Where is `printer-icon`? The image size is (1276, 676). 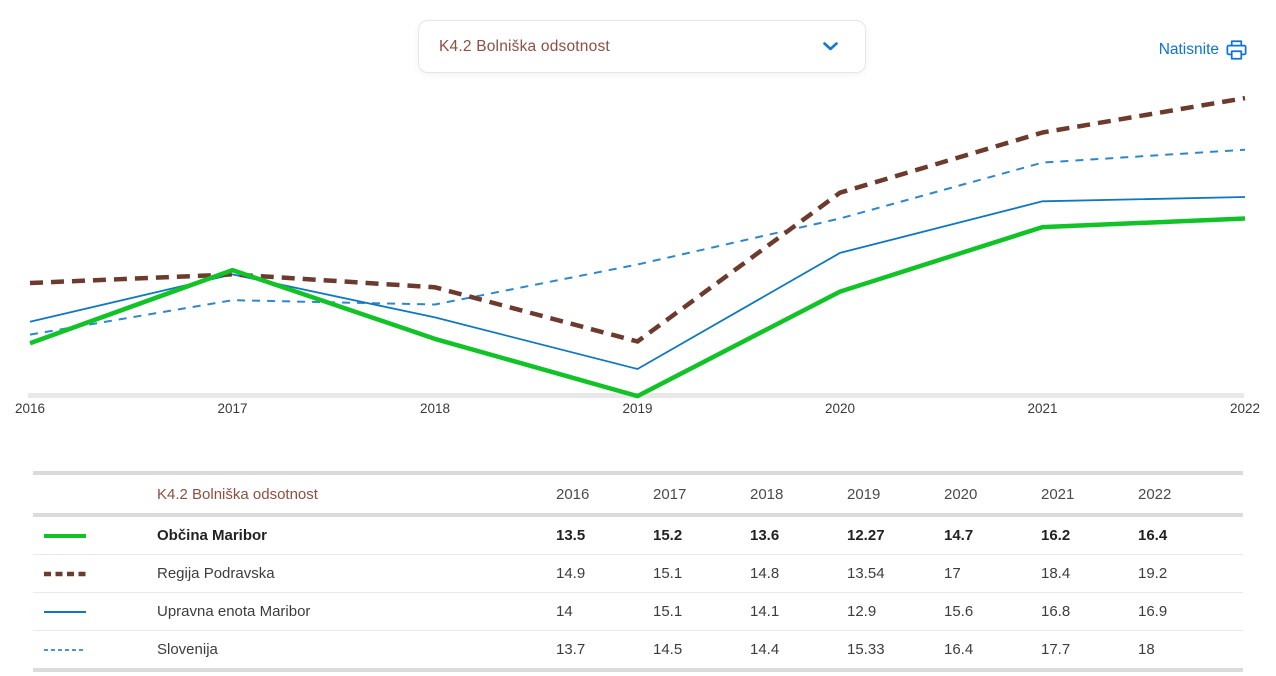 printer-icon is located at coordinates (1236, 50).